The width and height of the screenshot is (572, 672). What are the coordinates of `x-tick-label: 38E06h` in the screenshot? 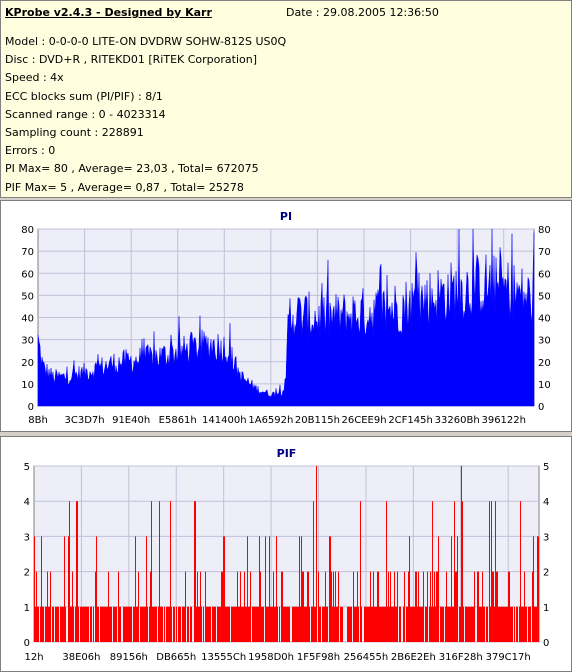 It's located at (81, 657).